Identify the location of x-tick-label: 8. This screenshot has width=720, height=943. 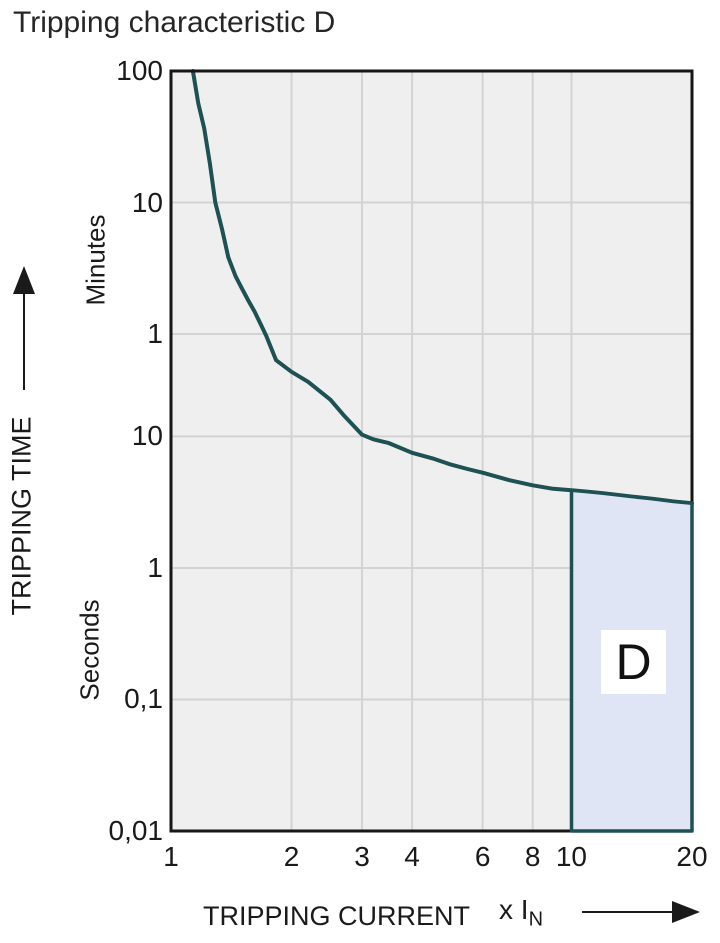
(532, 856).